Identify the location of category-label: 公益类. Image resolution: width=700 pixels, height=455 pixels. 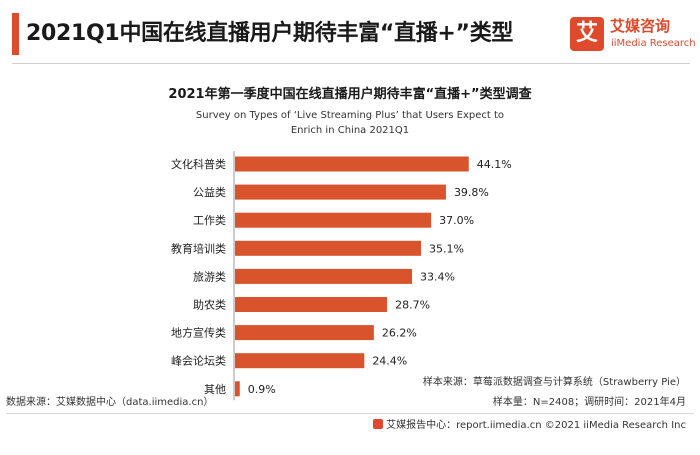
(209, 192).